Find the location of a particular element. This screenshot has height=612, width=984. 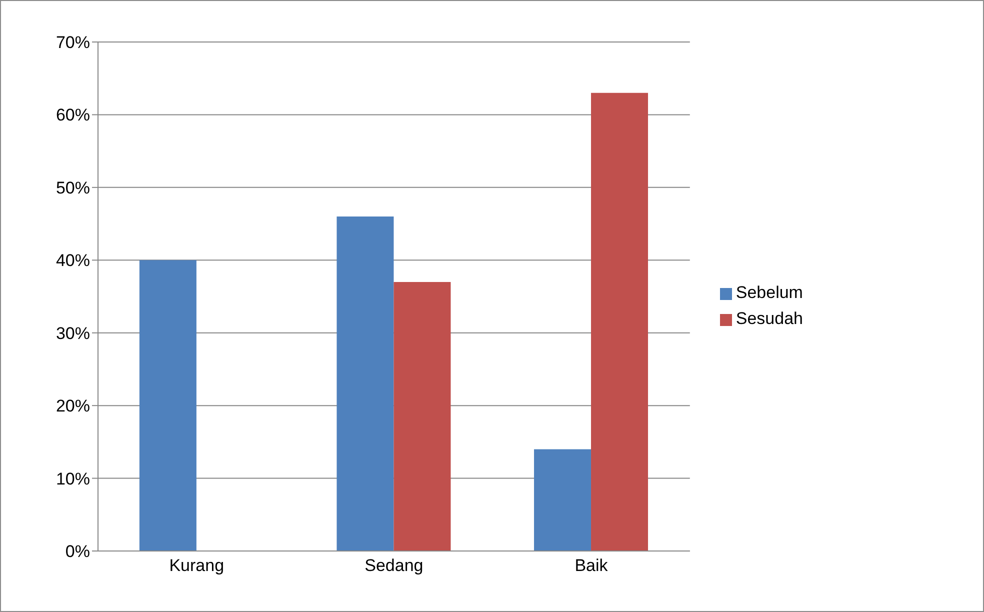

x-tick-label: Kurang is located at coordinates (196, 566).